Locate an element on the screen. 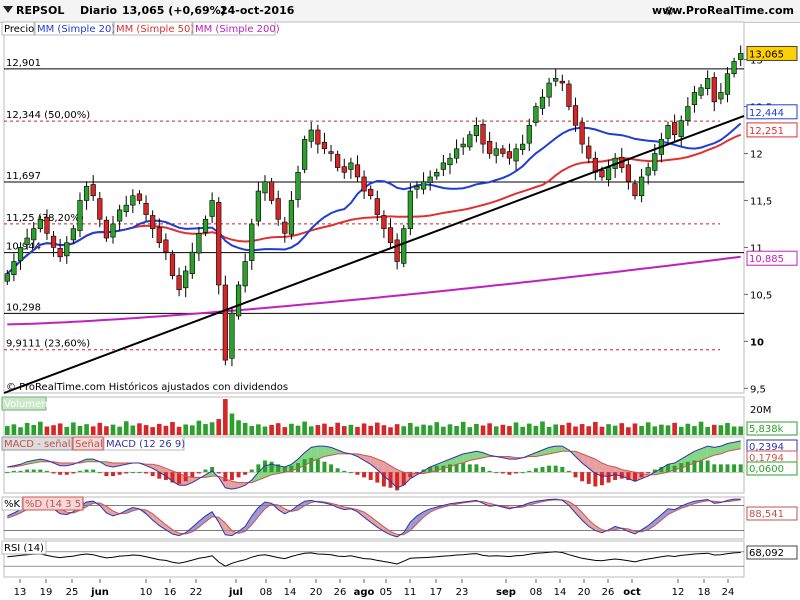 This screenshot has width=800, height=600. x-tick-label: ago is located at coordinates (364, 592).